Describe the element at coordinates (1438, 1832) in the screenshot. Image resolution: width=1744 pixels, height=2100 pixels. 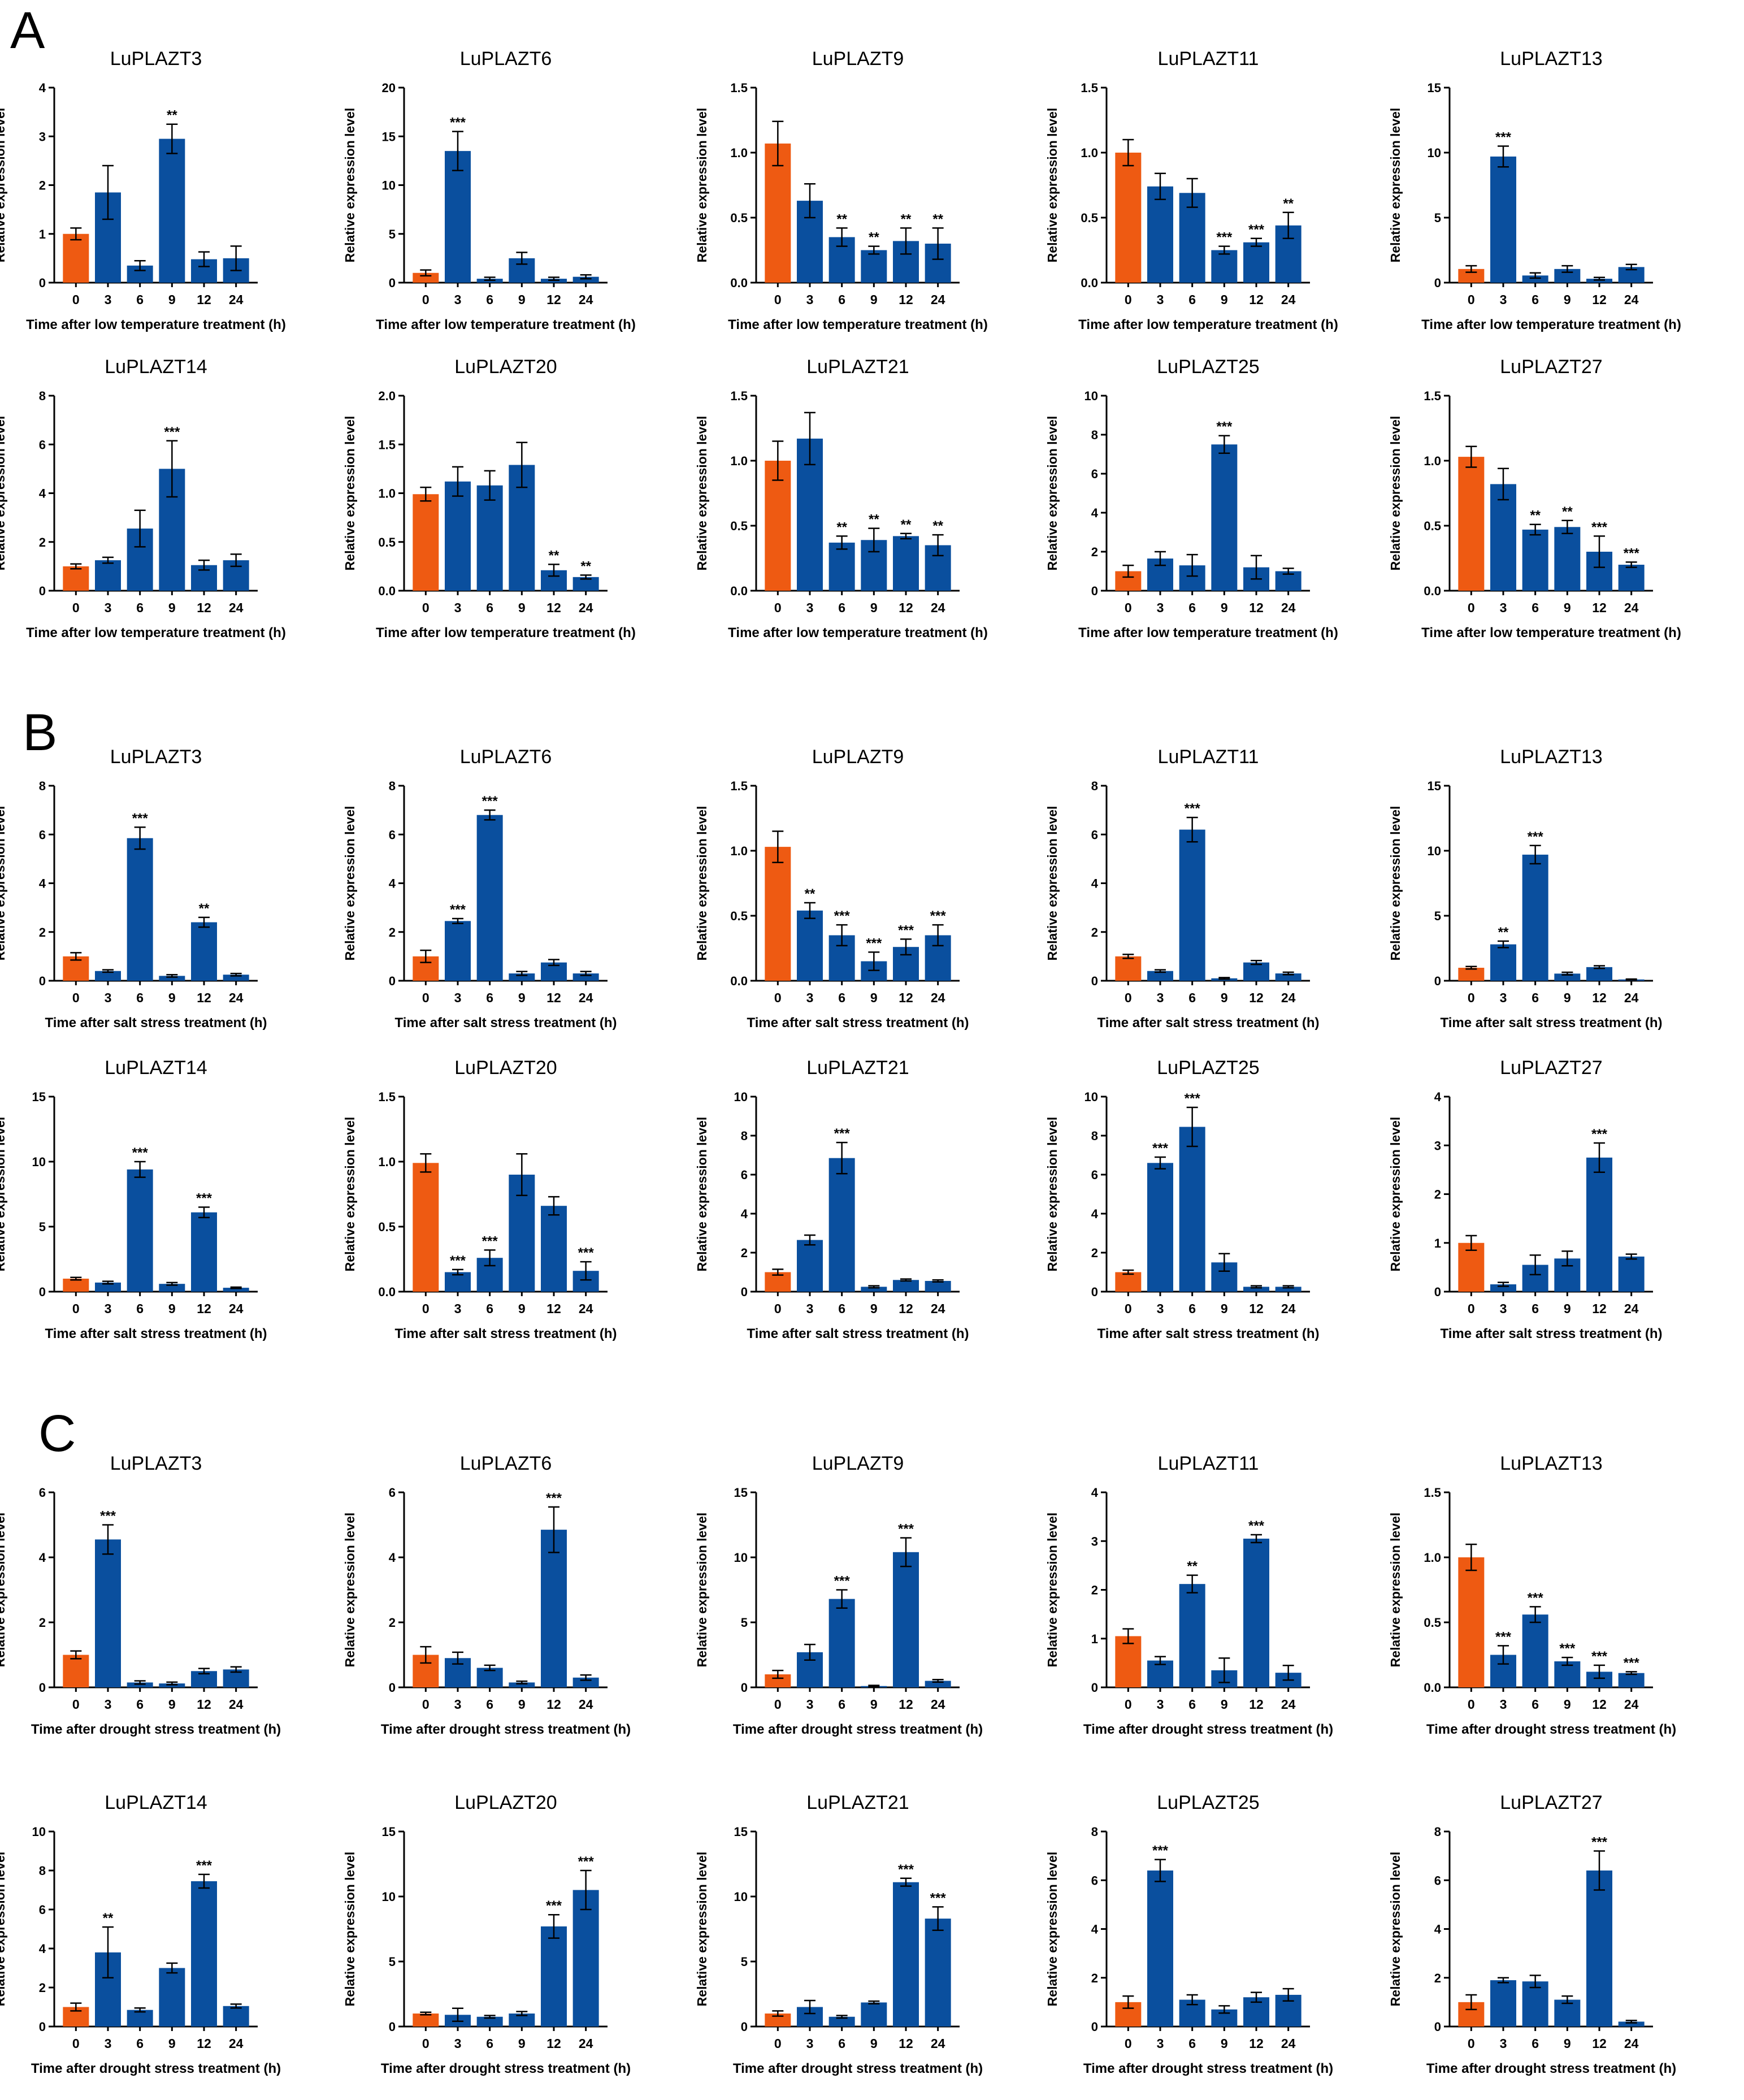
I see `y-tick-label: 8` at that location.